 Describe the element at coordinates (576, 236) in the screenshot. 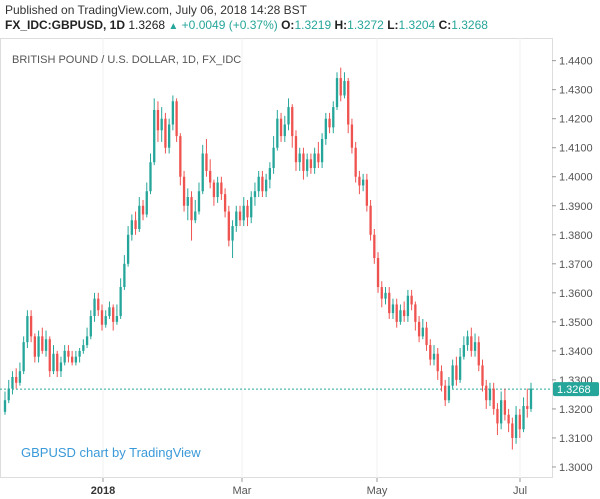

I see `y-tick-label: 1.3800` at that location.